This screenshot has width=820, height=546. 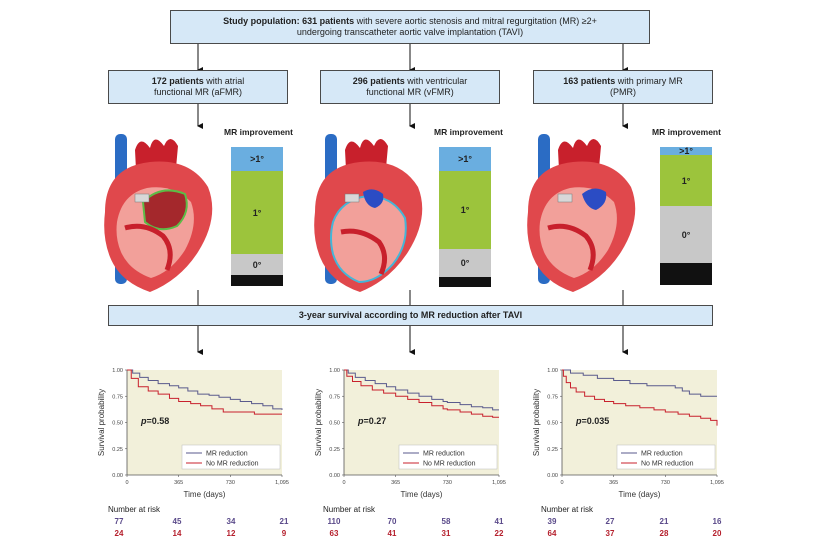 I want to click on mr-improvement-bar-afmr: >1° 1° 0°, so click(x=257, y=216).